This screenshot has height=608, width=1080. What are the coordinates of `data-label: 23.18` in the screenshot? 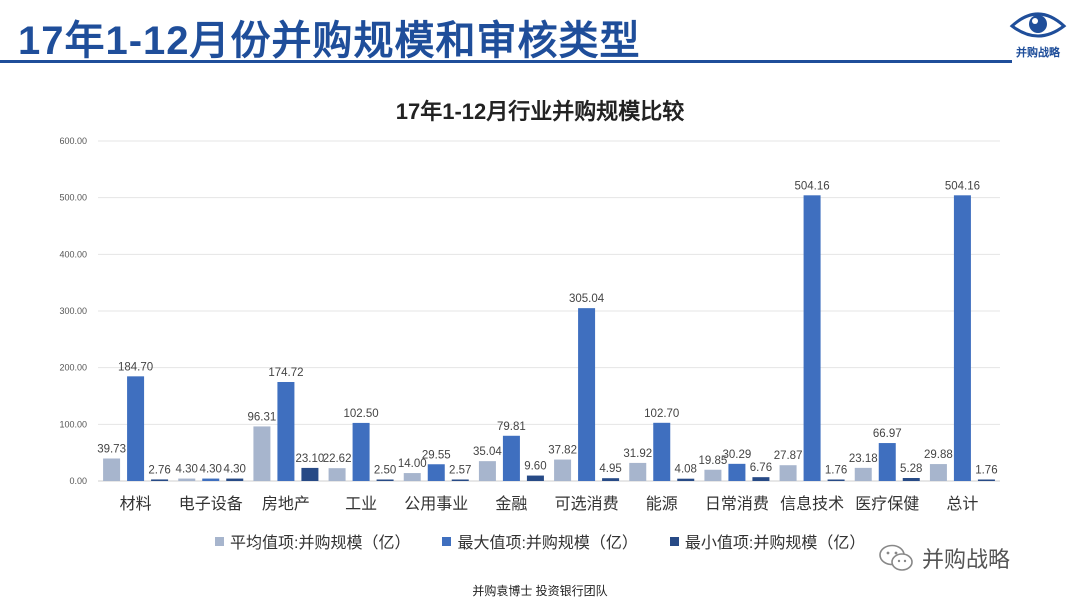 It's located at (863, 459).